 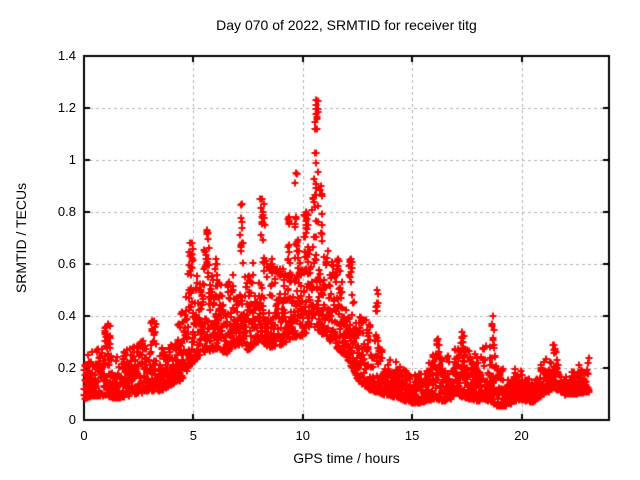 What do you see at coordinates (66, 367) in the screenshot?
I see `y-tick-label: 0.2` at bounding box center [66, 367].